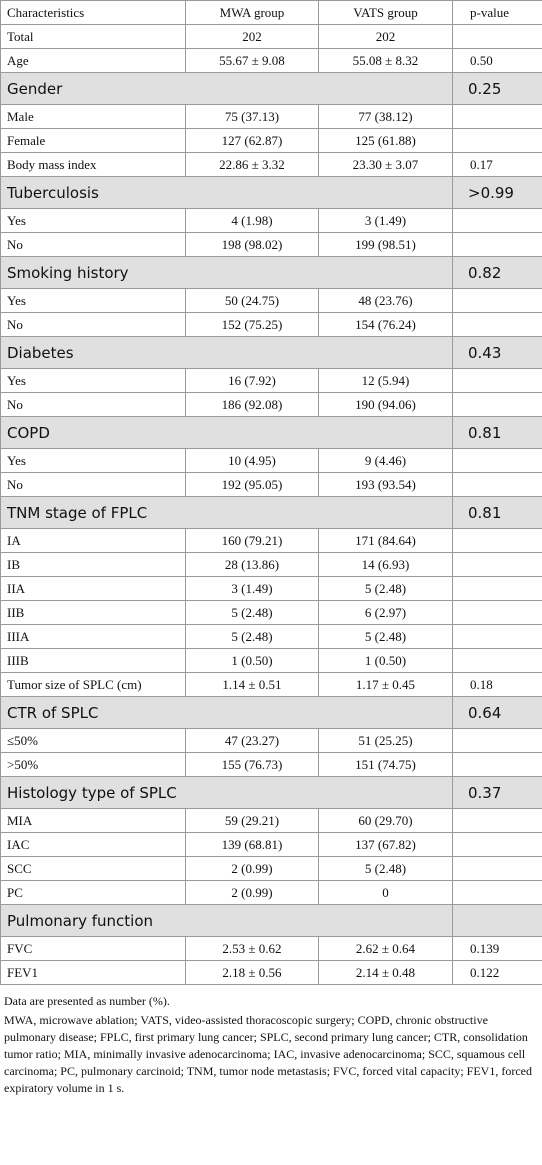  Describe the element at coordinates (252, 484) in the screenshot. I see `mwa-cell: 192 (95.05)` at that location.